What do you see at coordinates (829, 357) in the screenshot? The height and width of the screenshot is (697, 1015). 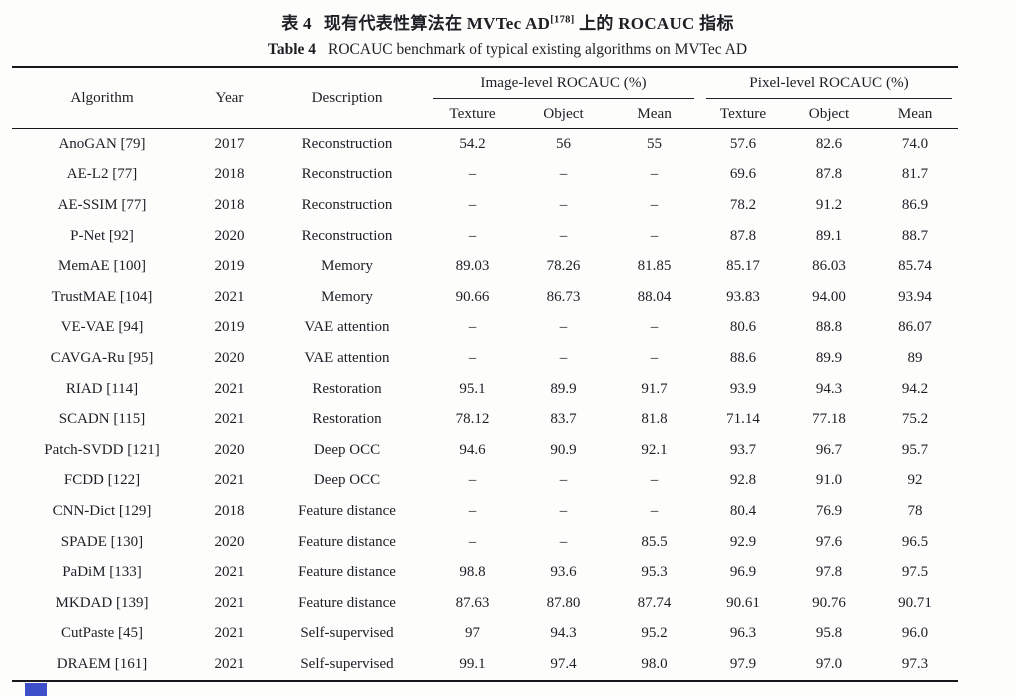 I see `value-cell: 89.9` at bounding box center [829, 357].